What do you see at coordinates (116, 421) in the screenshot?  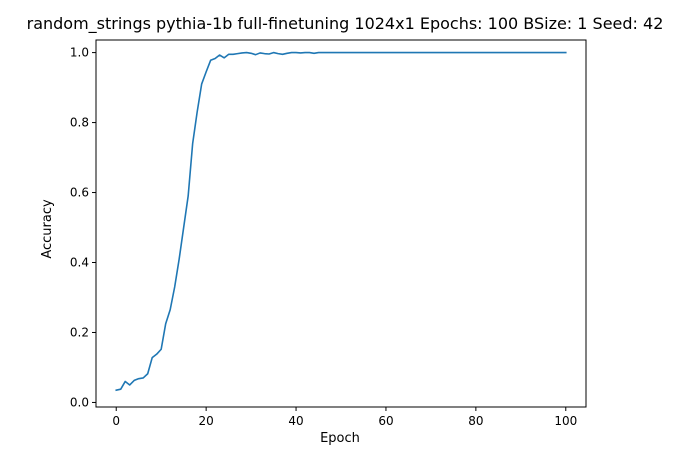 I see `x-tick-label: 0` at bounding box center [116, 421].